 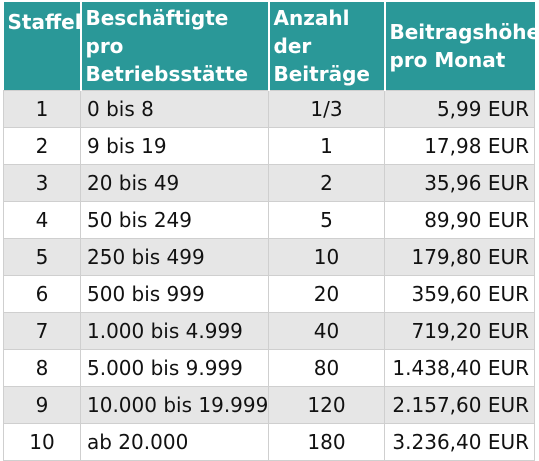 What do you see at coordinates (42, 257) in the screenshot?
I see `cell-staffel: 5` at bounding box center [42, 257].